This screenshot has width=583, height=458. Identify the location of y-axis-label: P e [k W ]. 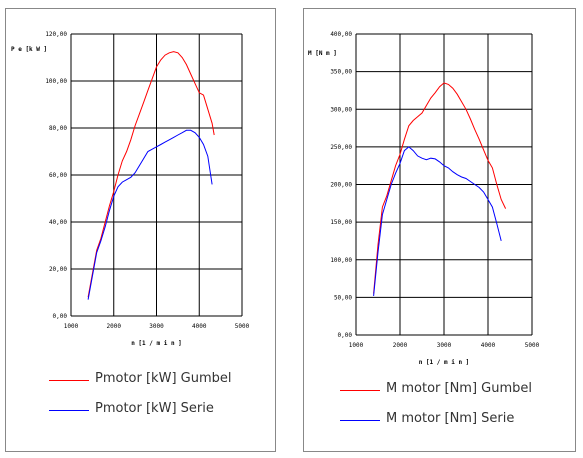
(29, 49).